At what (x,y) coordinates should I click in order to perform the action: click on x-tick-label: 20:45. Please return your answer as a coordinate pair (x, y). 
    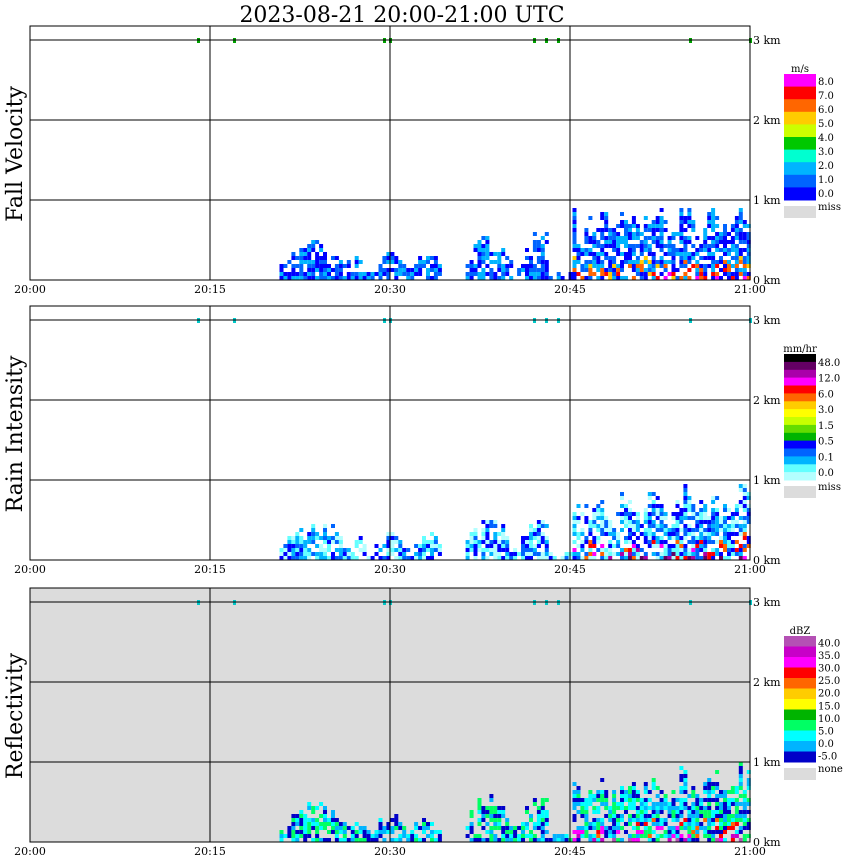
    Looking at the image, I should click on (570, 289).